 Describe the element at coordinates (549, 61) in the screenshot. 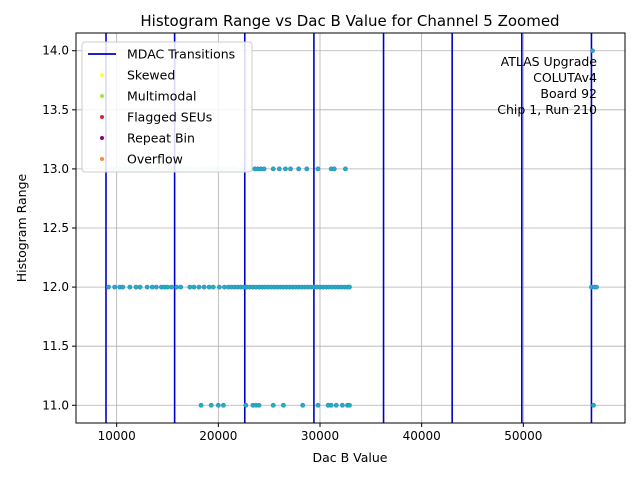

I see `annotation-line: ATLAS Upgrade` at that location.